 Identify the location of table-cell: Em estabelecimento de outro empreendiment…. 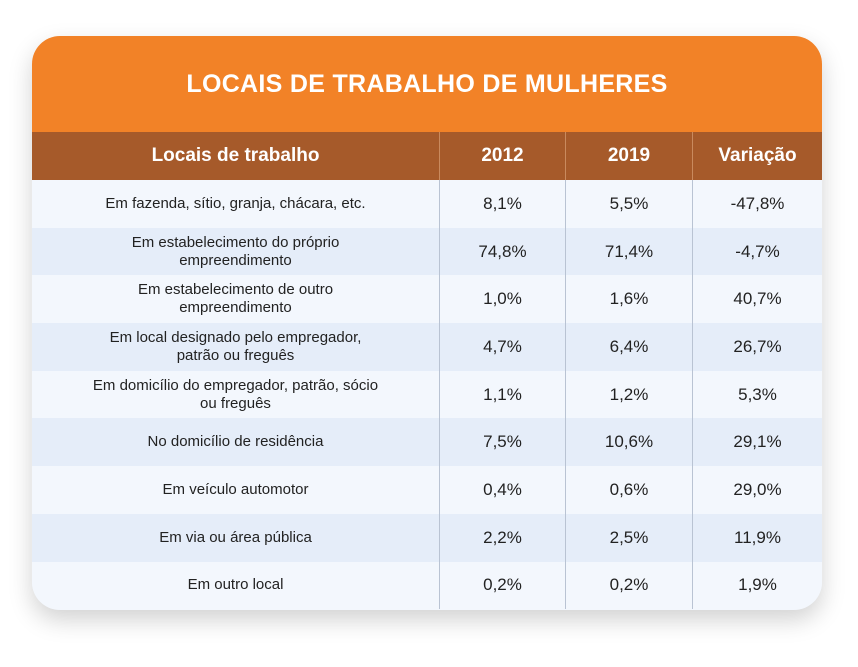
(236, 299).